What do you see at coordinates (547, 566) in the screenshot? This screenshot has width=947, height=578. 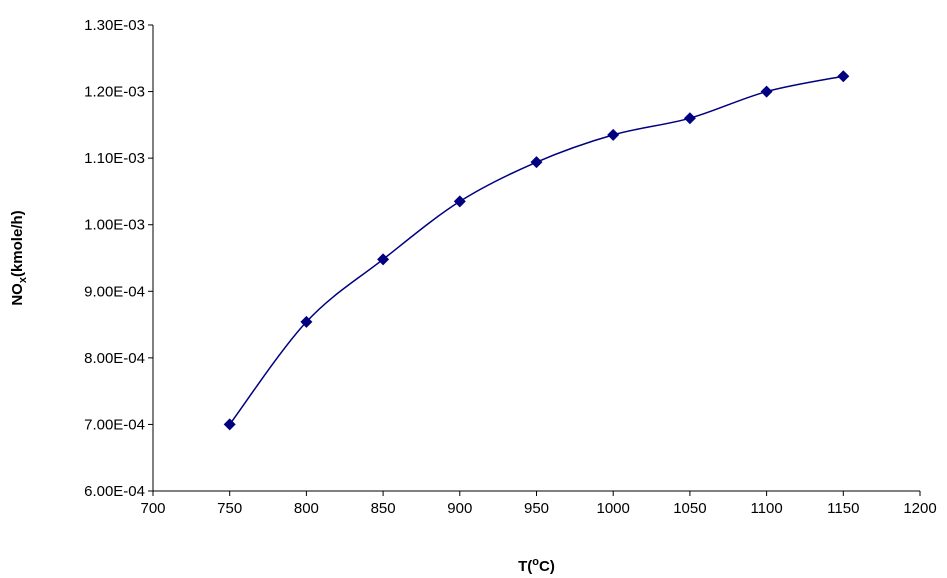 I see `x-axis-label-part: C)` at bounding box center [547, 566].